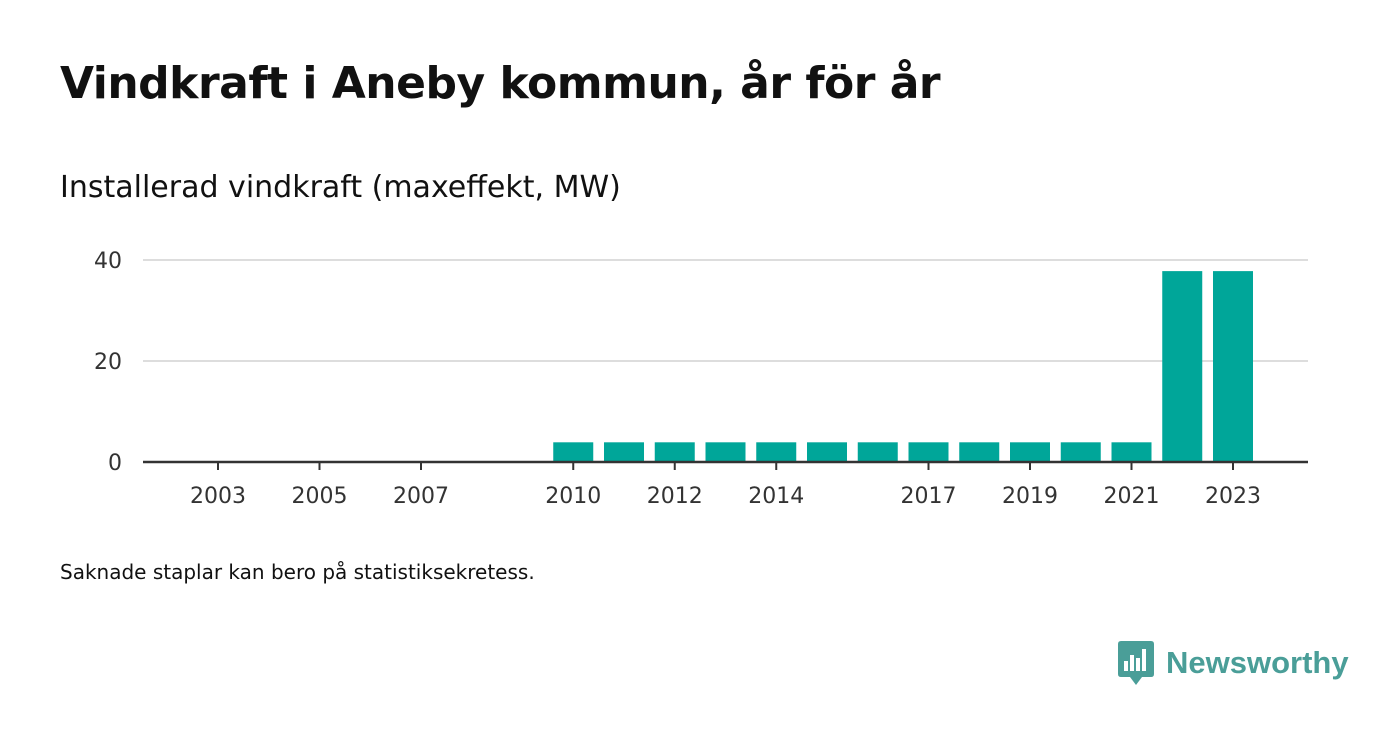  What do you see at coordinates (675, 496) in the screenshot?
I see `x-tick-label: 2012` at bounding box center [675, 496].